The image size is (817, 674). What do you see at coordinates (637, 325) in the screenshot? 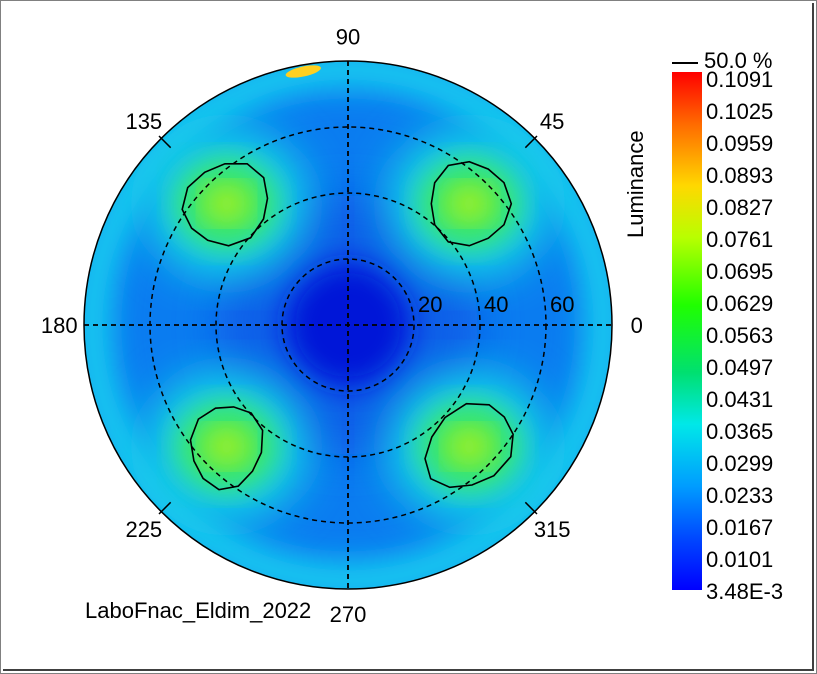
I see `angle-label-0: 0` at bounding box center [637, 325].